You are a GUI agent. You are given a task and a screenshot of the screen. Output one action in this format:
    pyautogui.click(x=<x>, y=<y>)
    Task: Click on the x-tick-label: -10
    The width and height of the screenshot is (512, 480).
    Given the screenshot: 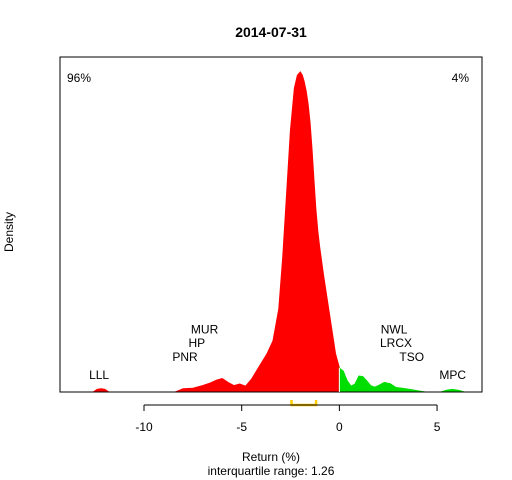 What is the action you would take?
    pyautogui.click(x=144, y=427)
    